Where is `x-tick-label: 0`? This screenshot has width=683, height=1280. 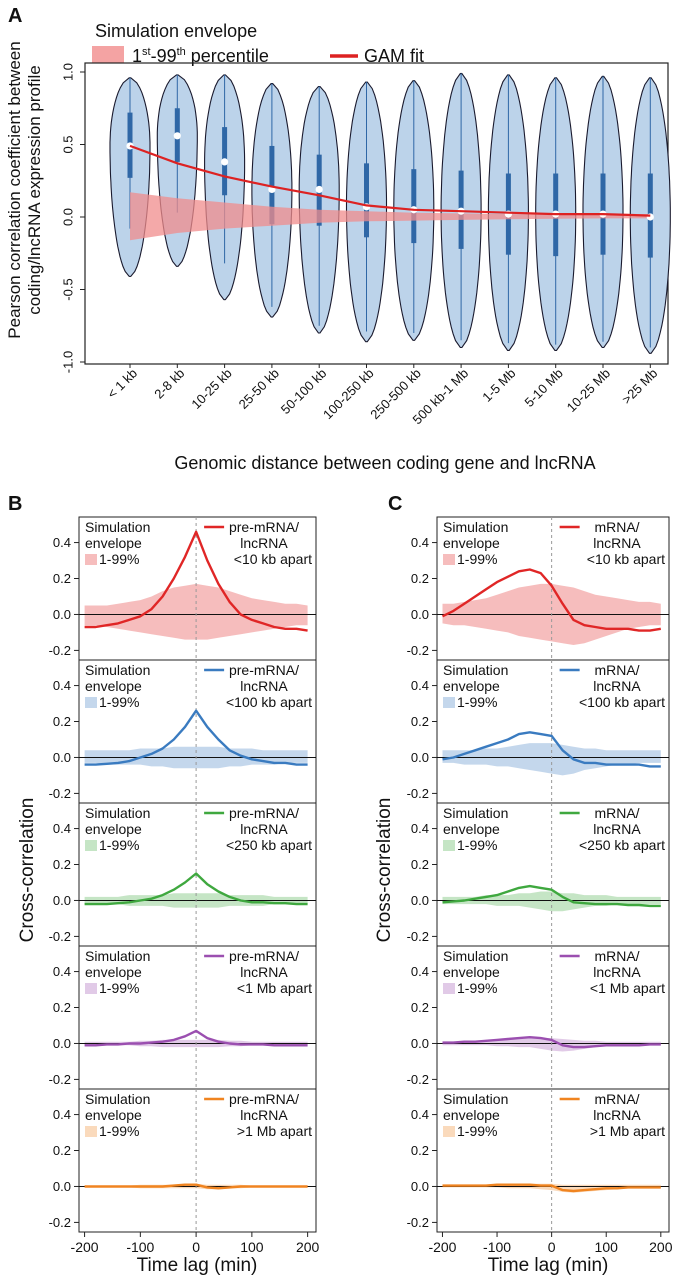
x-tick-label: 0 is located at coordinates (552, 1247).